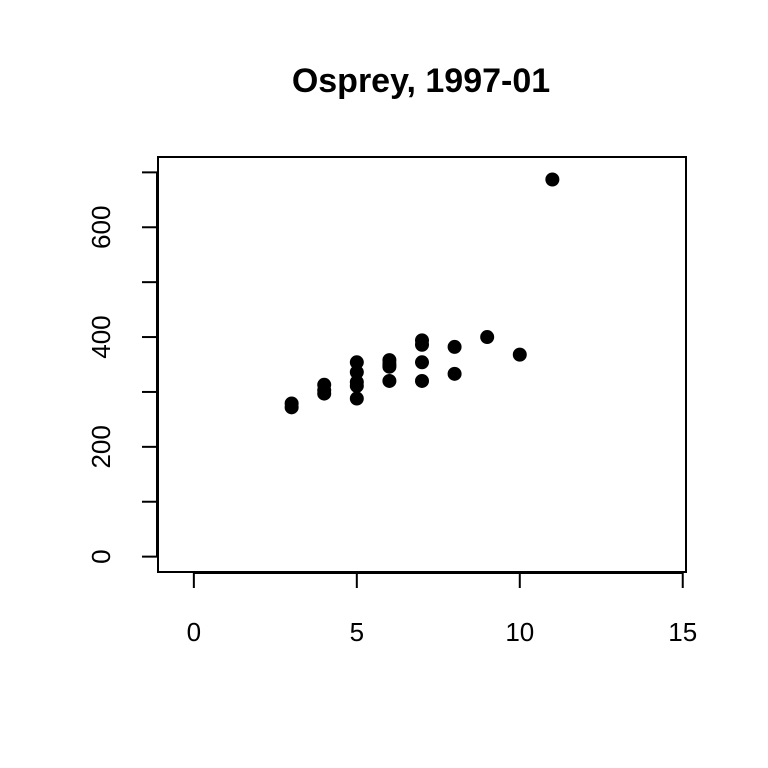 This screenshot has width=768, height=768. I want to click on chart-title: Osprey, 1997-01, so click(421, 81).